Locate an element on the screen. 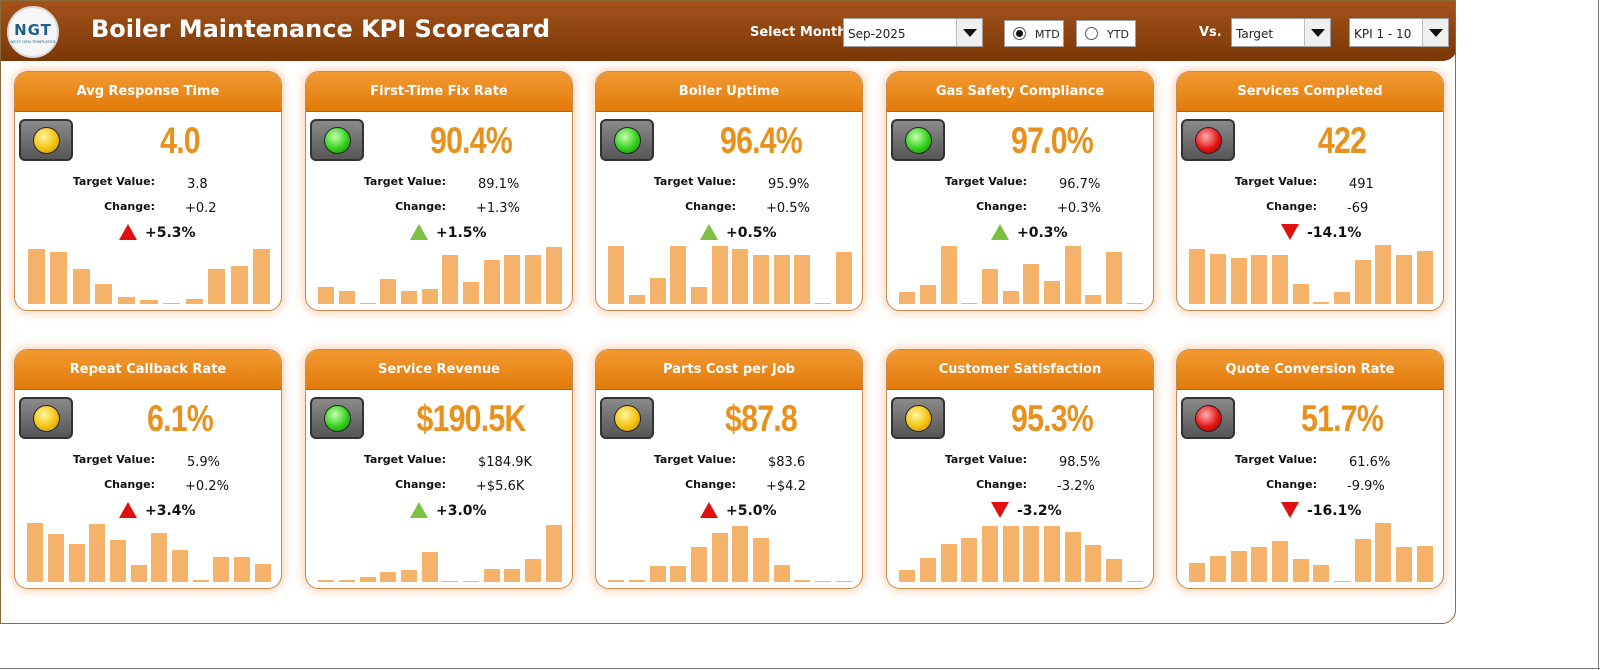 This screenshot has height=670, width=1600. signal-yellow-icon is located at coordinates (918, 418).